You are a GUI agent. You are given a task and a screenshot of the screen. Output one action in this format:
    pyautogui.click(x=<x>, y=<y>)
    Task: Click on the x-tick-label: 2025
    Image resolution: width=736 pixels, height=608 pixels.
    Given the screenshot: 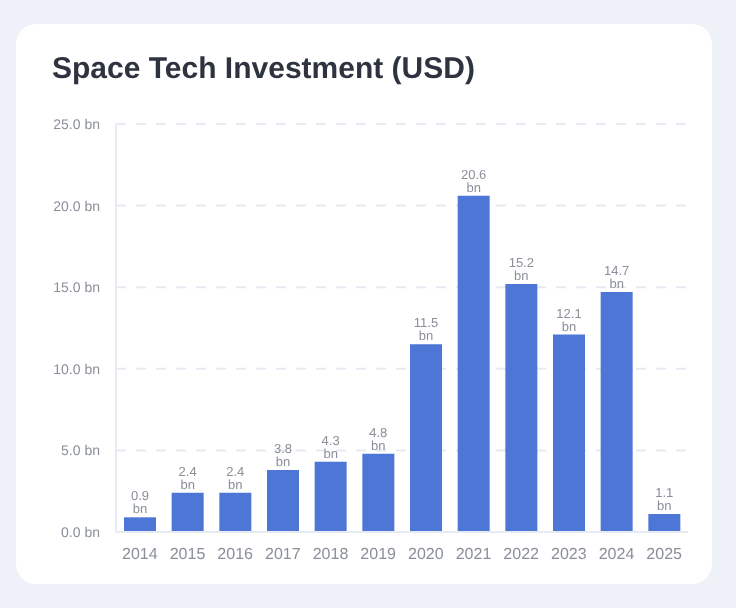 What is the action you would take?
    pyautogui.click(x=665, y=554)
    